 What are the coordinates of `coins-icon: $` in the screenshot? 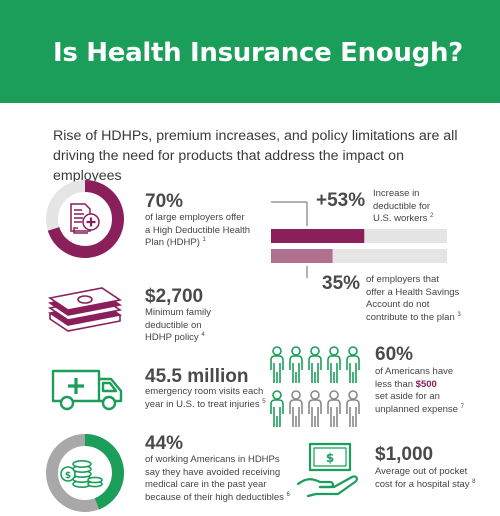 It's located at (81, 473).